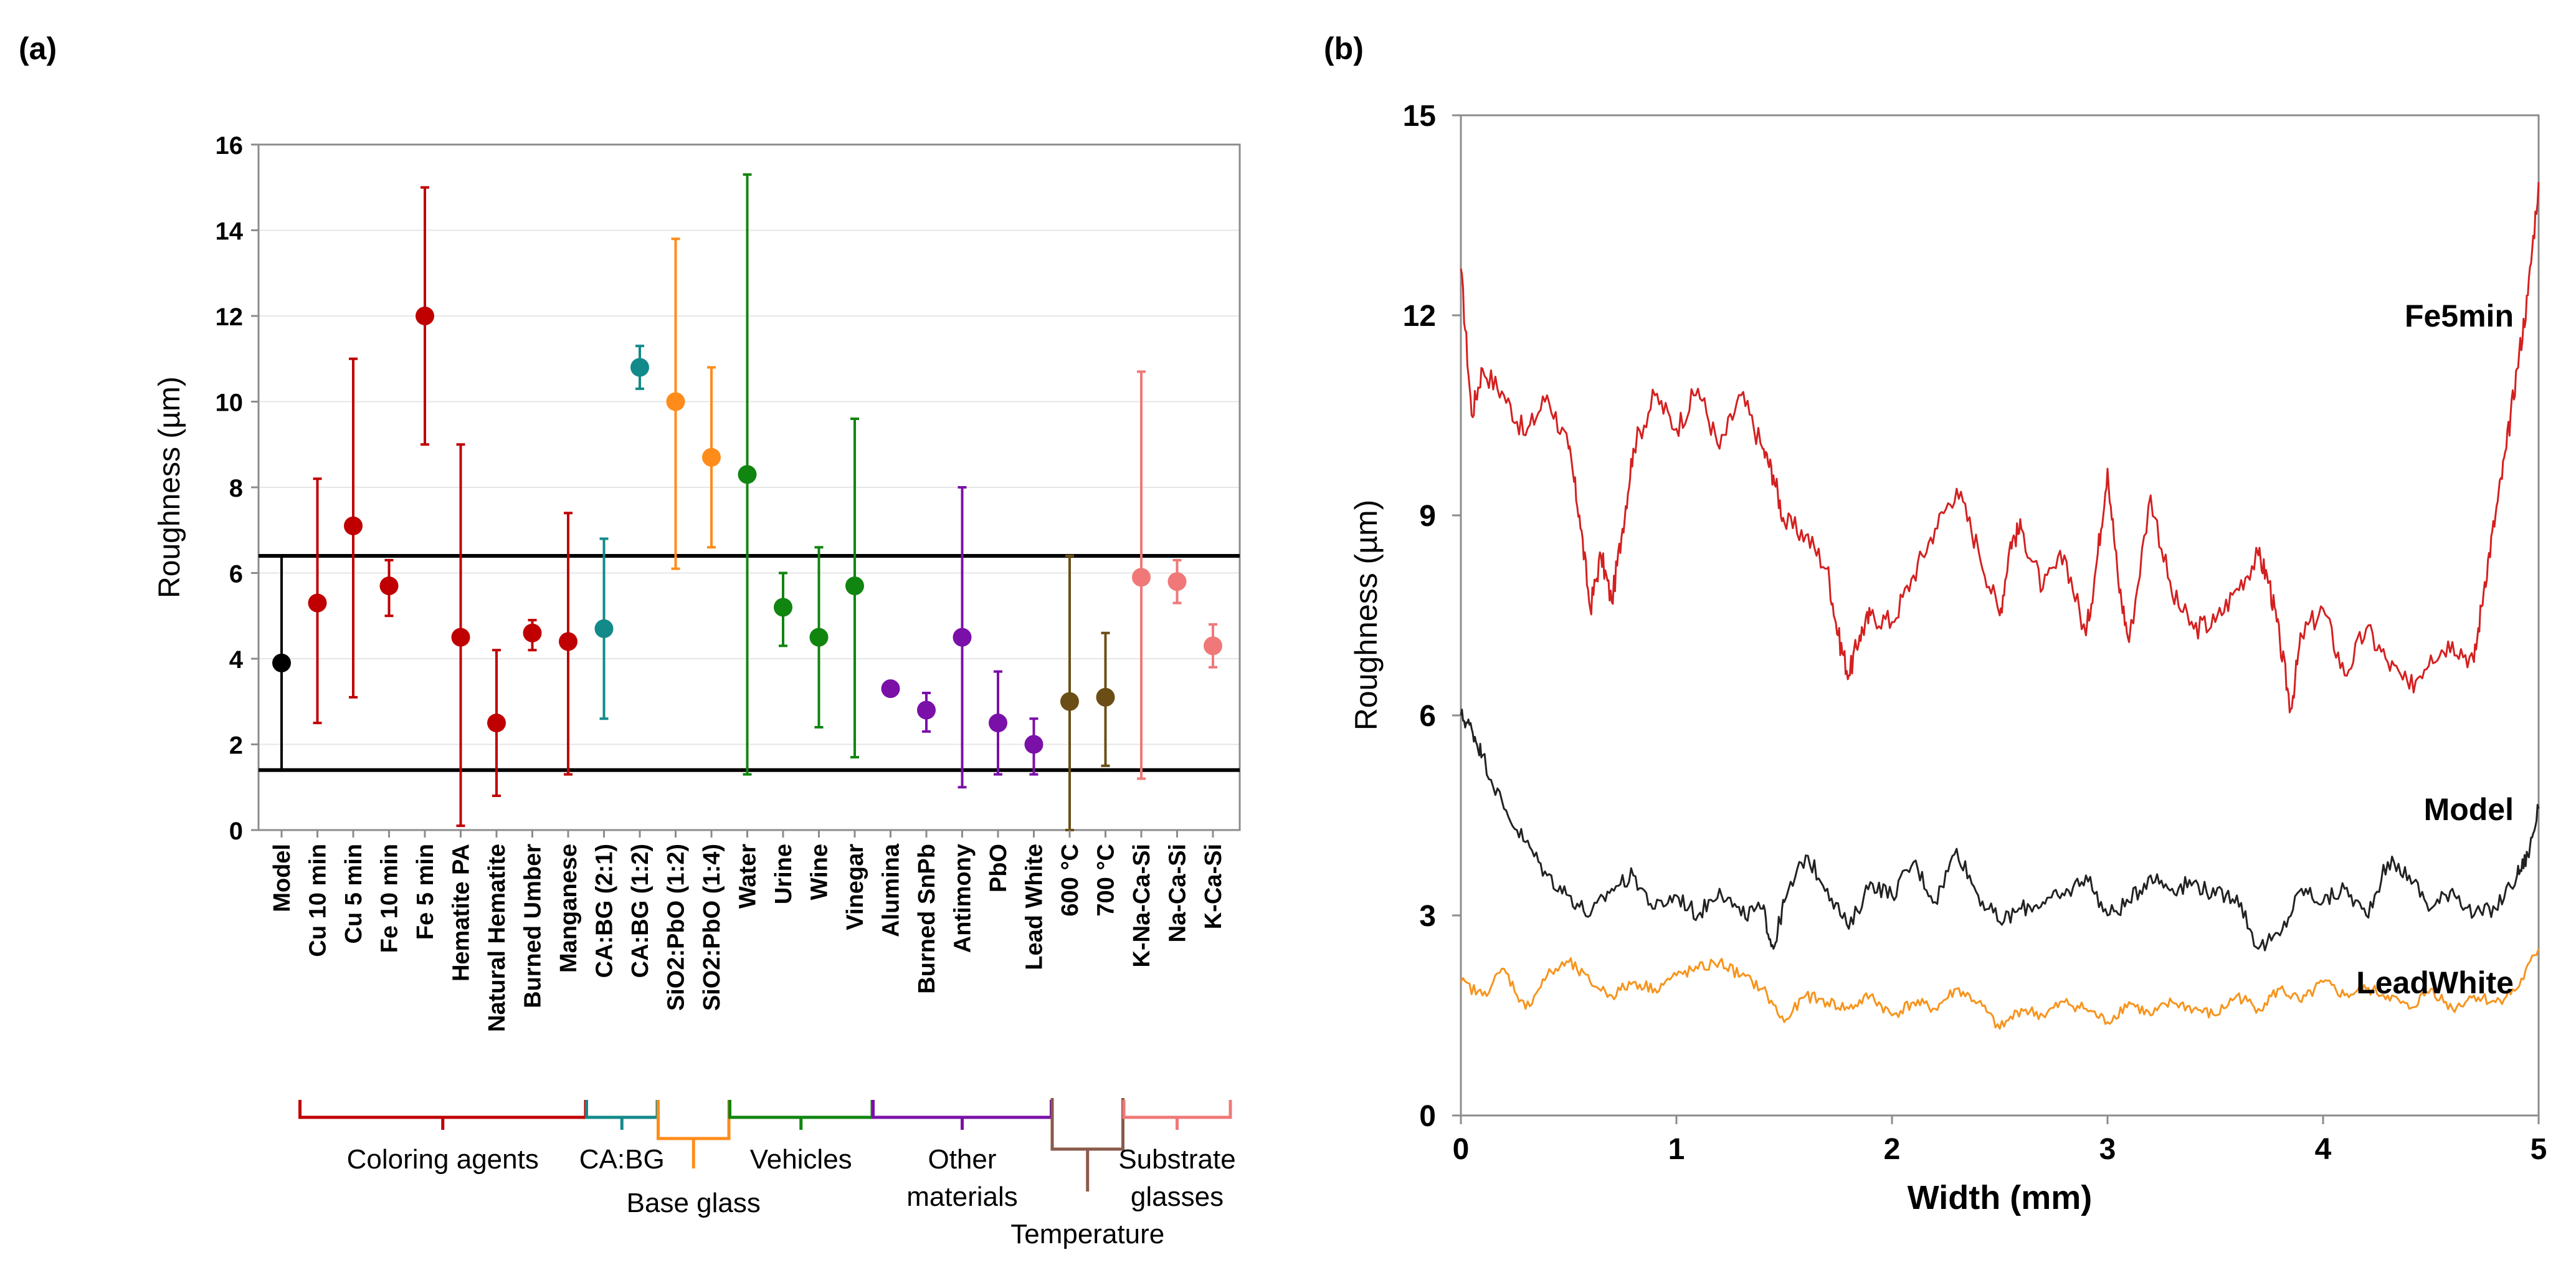 The image size is (2576, 1275). What do you see at coordinates (820, 872) in the screenshot?
I see `chart-a-x-tick-label: Wine` at bounding box center [820, 872].